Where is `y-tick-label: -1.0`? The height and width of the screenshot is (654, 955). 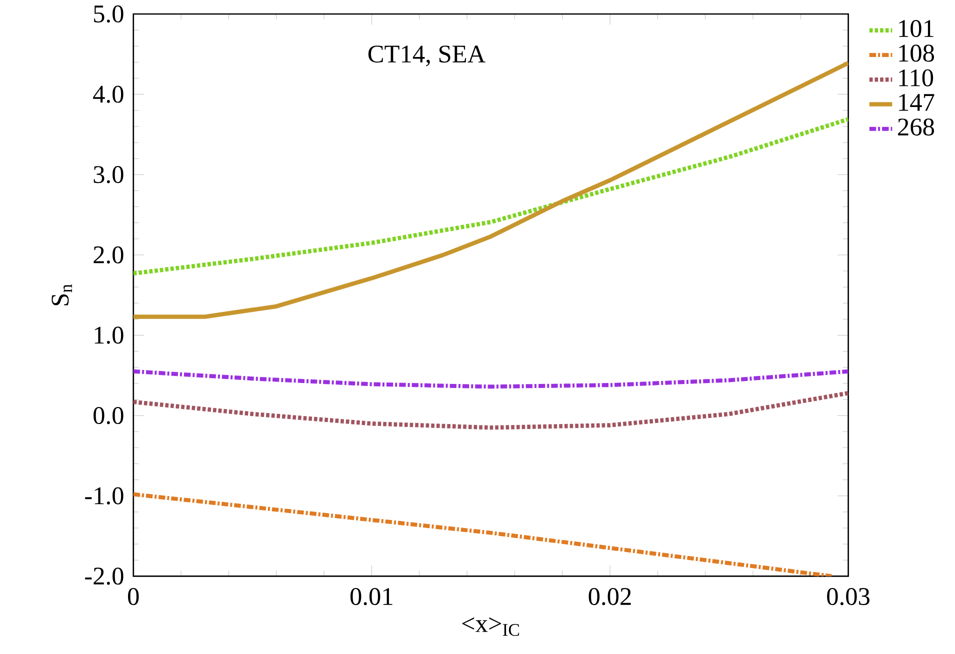 y-tick-label: -1.0 is located at coordinates (104, 496).